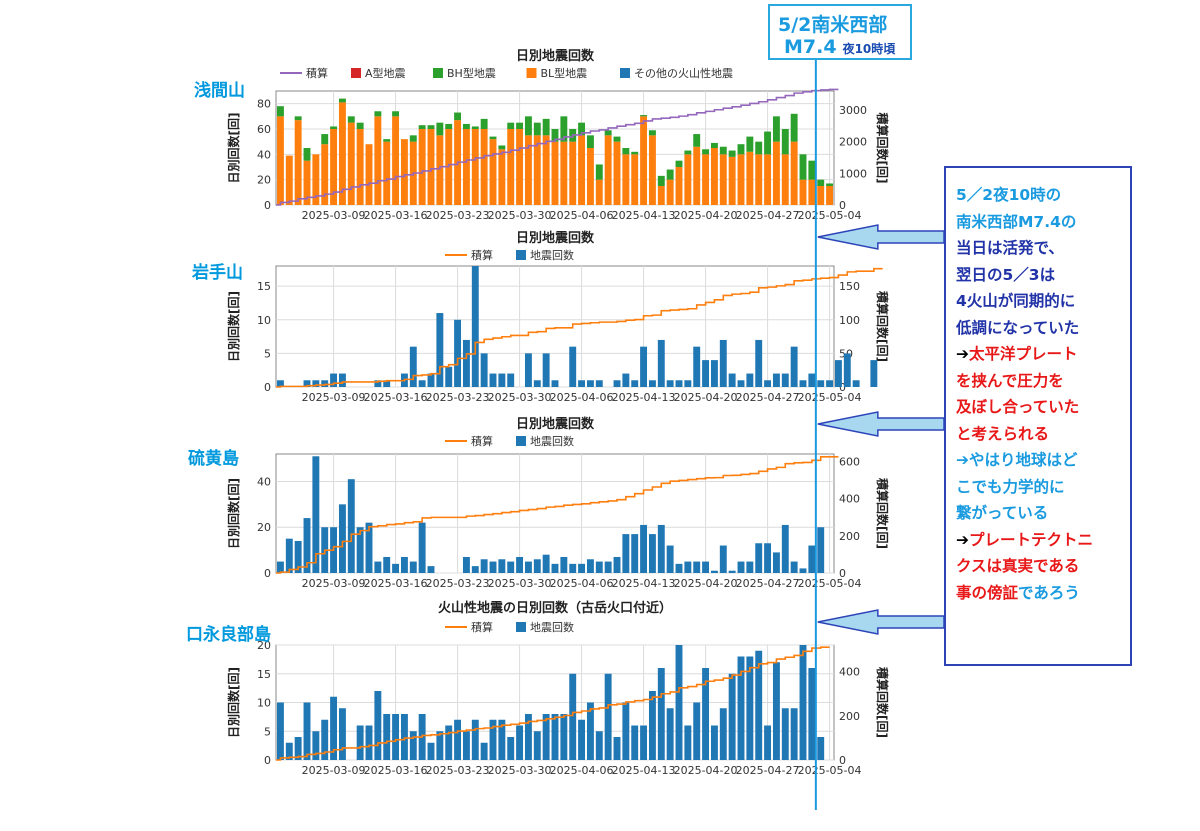  Describe the element at coordinates (1017, 460) in the screenshot. I see `commentary-text: ➔やはり地球はど` at that location.